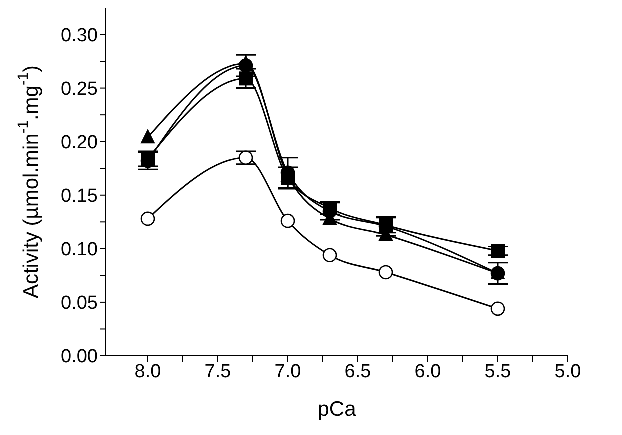 The width and height of the screenshot is (622, 435). I want to click on x-tick-label: 6.0, so click(428, 371).